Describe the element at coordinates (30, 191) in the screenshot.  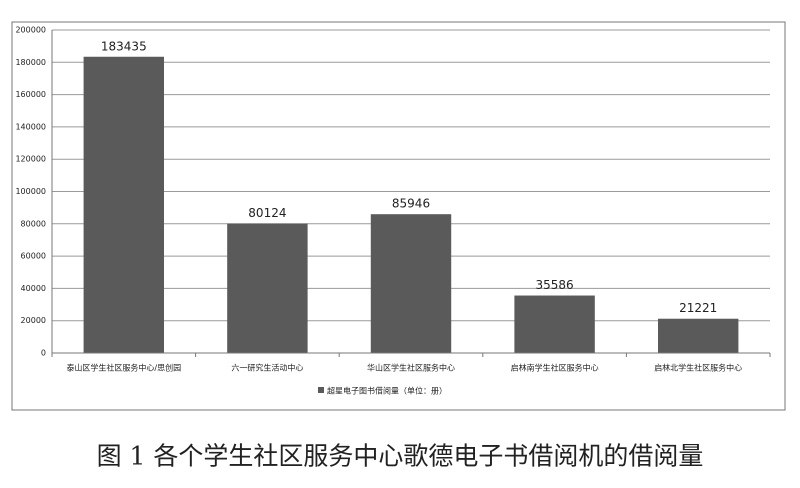
I see `y-tick-label: 100000` at that location.